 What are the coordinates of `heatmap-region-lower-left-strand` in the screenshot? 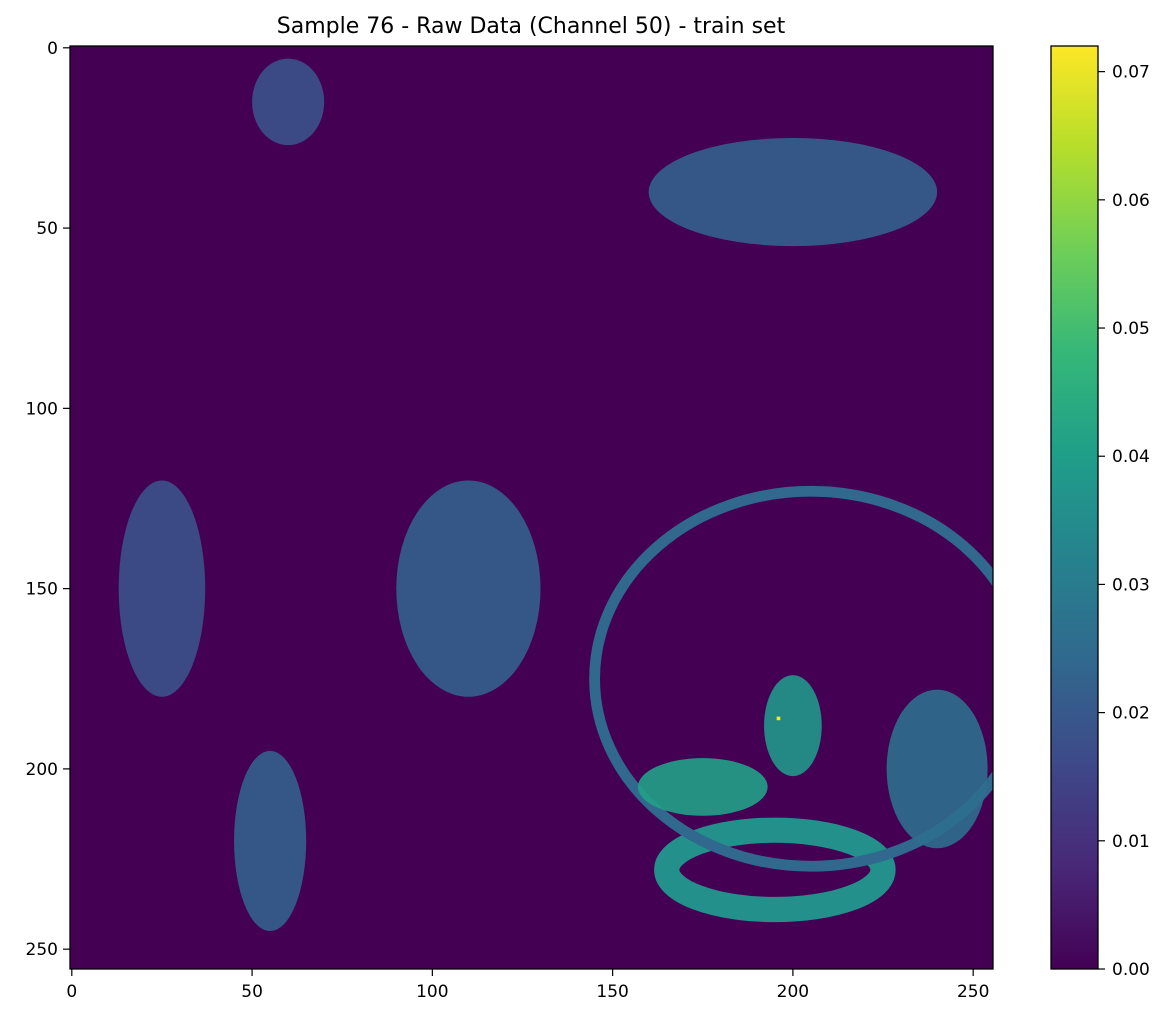 It's located at (270, 841).